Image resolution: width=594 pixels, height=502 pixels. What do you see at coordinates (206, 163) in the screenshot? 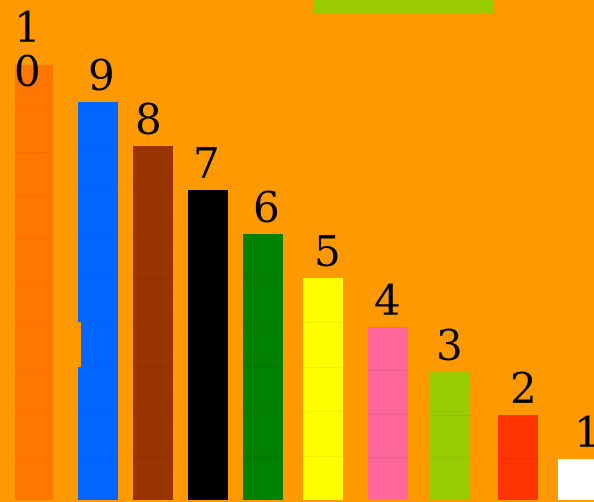
I see `rod-label-7: 7` at bounding box center [206, 163].